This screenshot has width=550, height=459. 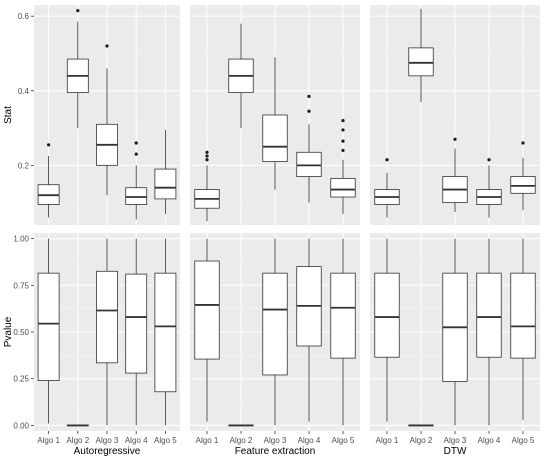 I want to click on y-tick-label: 0.25, so click(x=21, y=379).